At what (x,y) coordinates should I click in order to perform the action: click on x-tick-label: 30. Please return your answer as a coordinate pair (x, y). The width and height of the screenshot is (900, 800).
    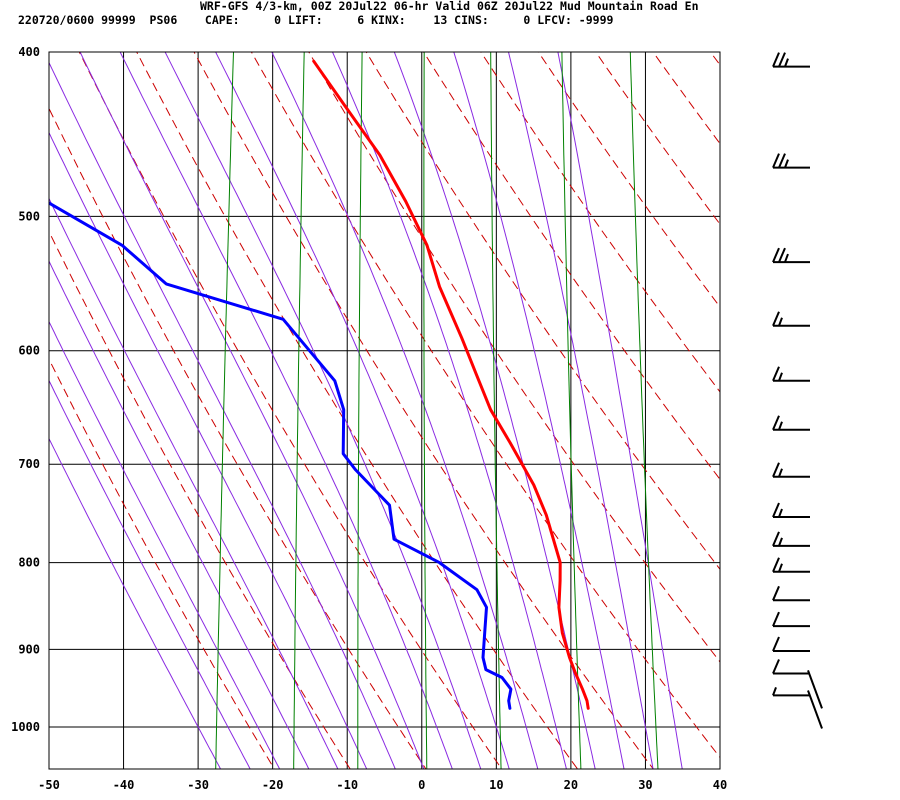
    Looking at the image, I should click on (645, 785).